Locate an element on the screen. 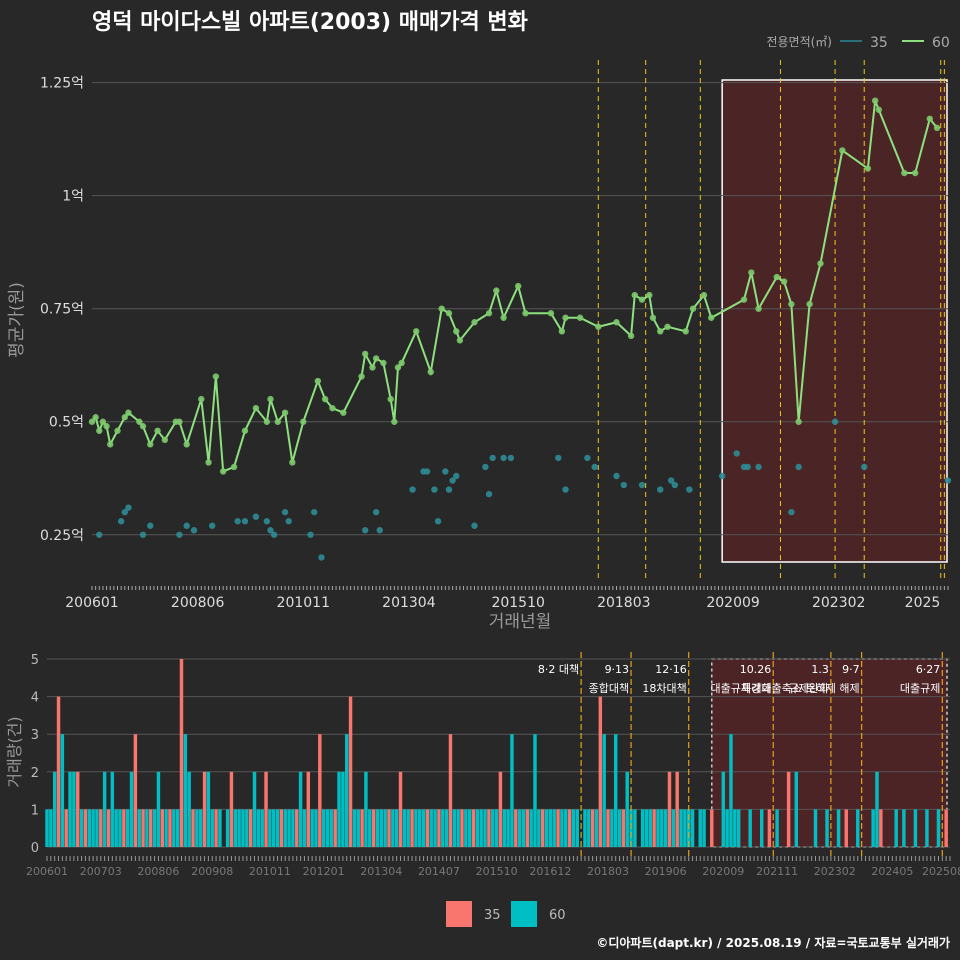 The width and height of the screenshot is (960, 960). x-tick-label: 202405 is located at coordinates (892, 871).